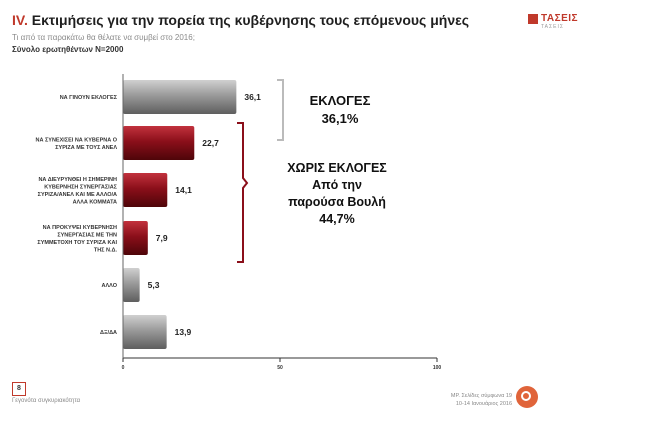 Image resolution: width=668 pixels, height=439 pixels. Describe the element at coordinates (110, 286) in the screenshot. I see `category-label-4: ΑΛΛΟ` at that location.